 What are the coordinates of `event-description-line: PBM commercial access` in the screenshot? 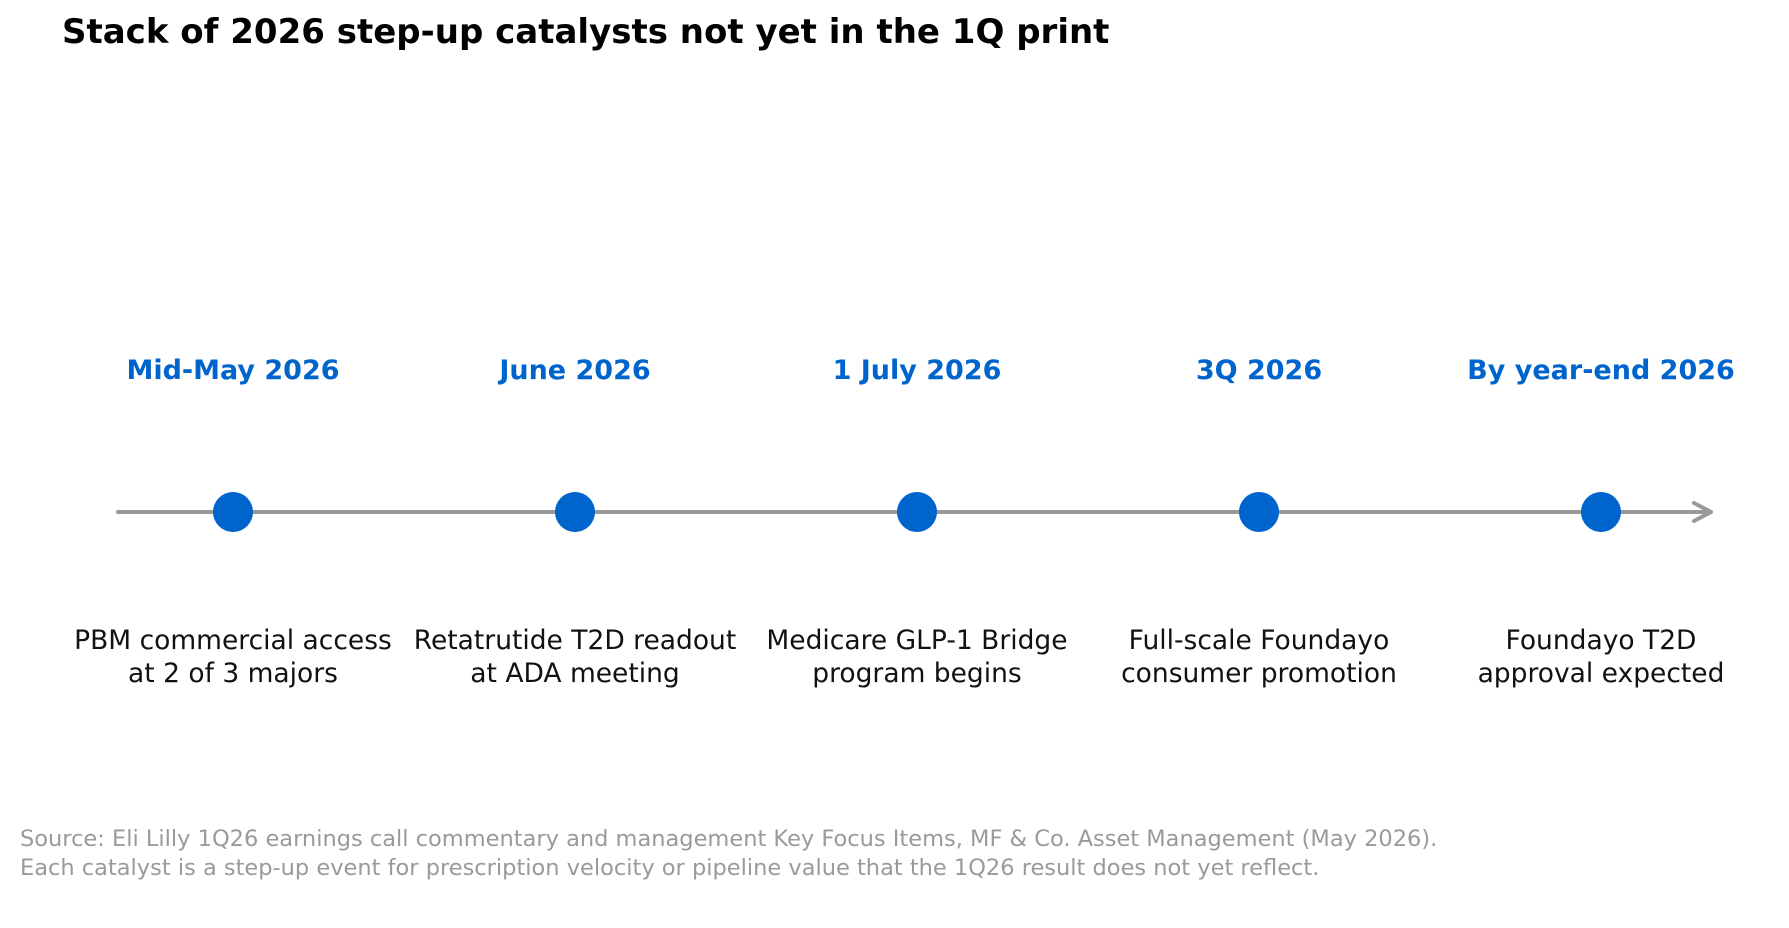 It's located at (233, 640).